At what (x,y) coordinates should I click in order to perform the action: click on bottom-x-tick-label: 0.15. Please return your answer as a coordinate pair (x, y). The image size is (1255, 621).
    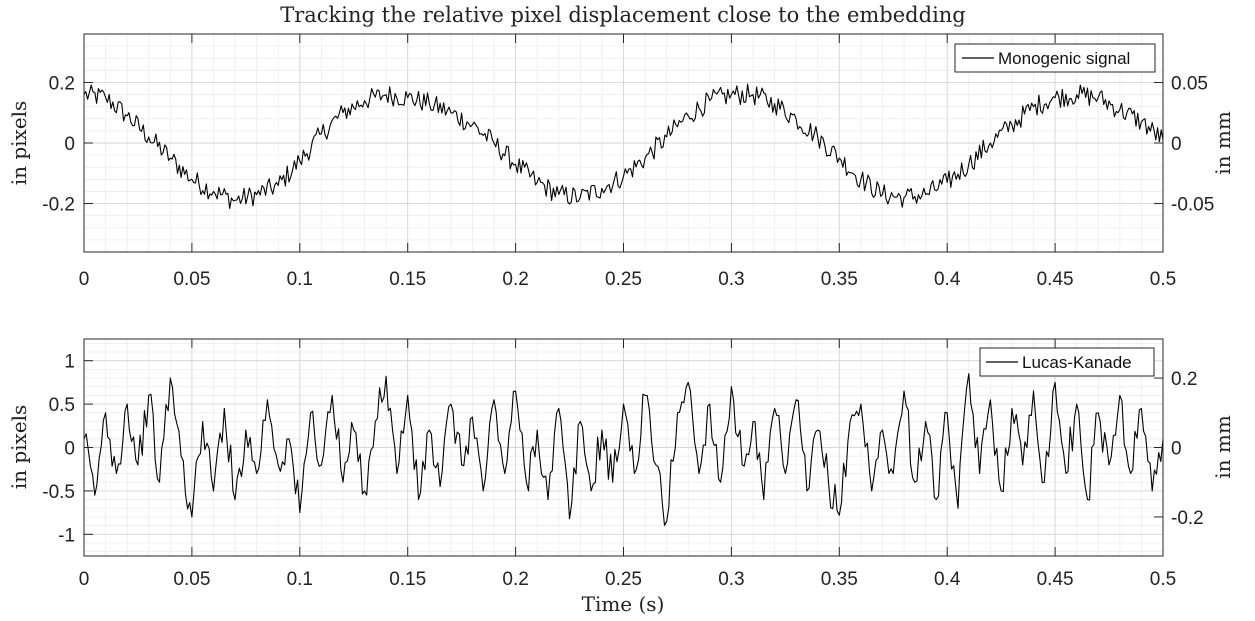
    Looking at the image, I should click on (407, 579).